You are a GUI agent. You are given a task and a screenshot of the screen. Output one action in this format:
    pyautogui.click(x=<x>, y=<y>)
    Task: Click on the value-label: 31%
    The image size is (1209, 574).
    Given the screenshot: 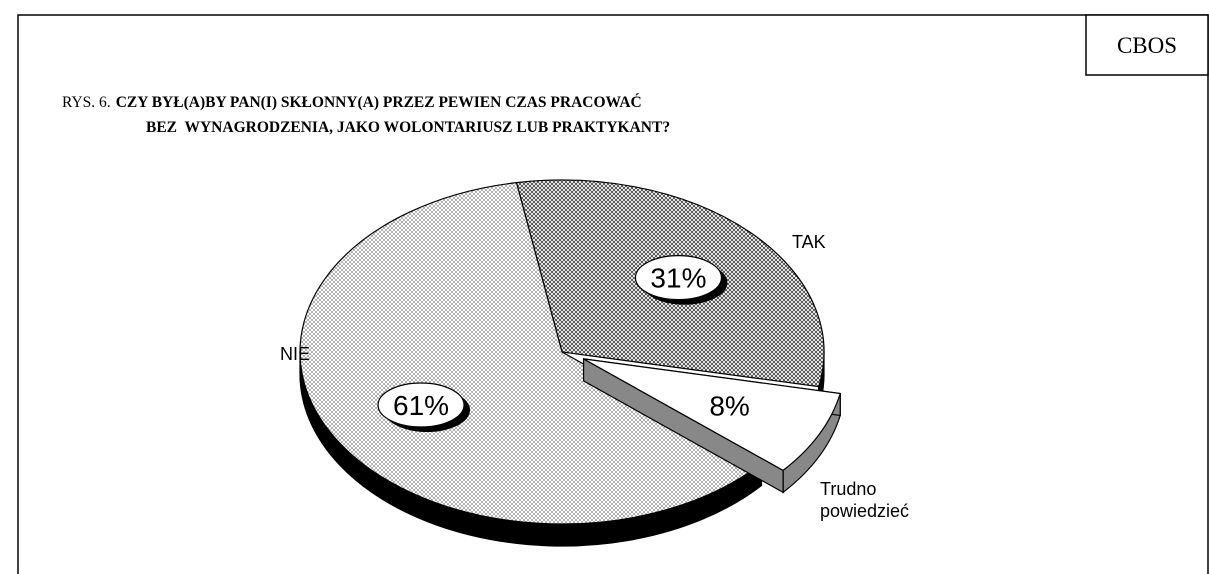 What is the action you would take?
    pyautogui.click(x=678, y=278)
    